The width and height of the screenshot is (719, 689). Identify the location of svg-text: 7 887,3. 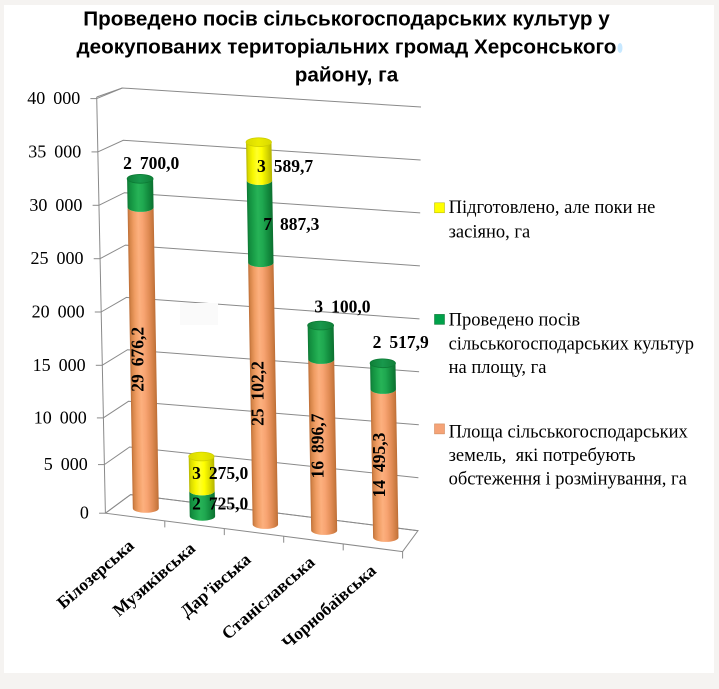
(291, 224).